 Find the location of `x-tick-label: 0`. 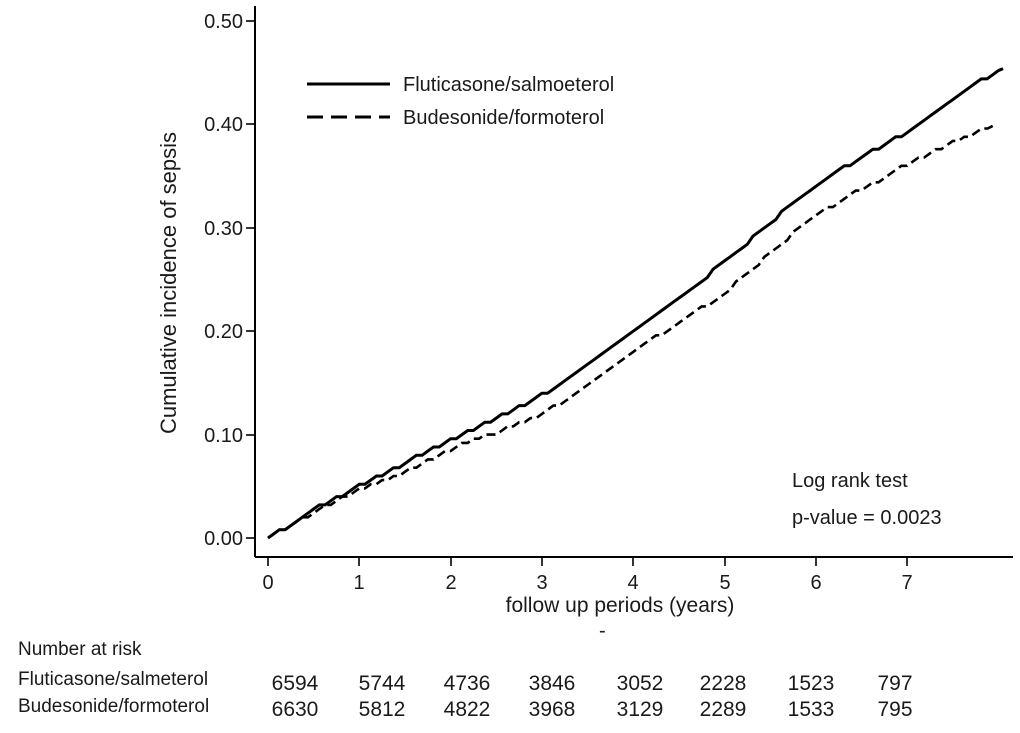

x-tick-label: 0 is located at coordinates (267, 583).